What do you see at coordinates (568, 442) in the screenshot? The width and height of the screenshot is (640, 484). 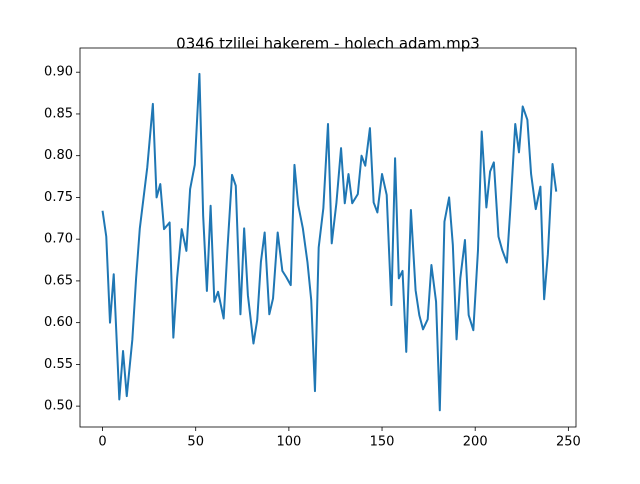 I see `x-tick-label: 250` at bounding box center [568, 442].